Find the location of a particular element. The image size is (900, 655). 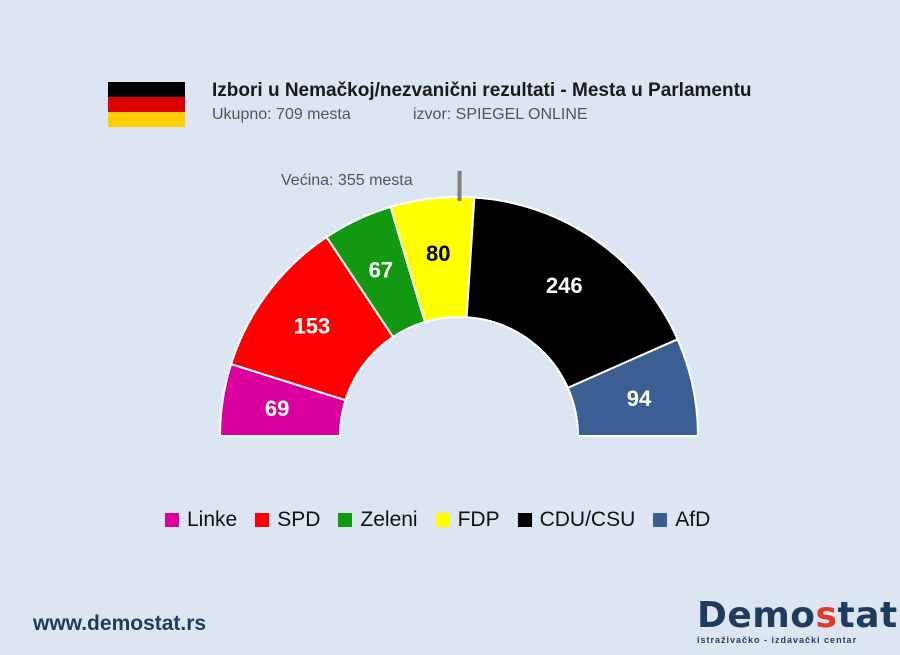

legend-item-zeleni: Zeleni is located at coordinates (378, 520).